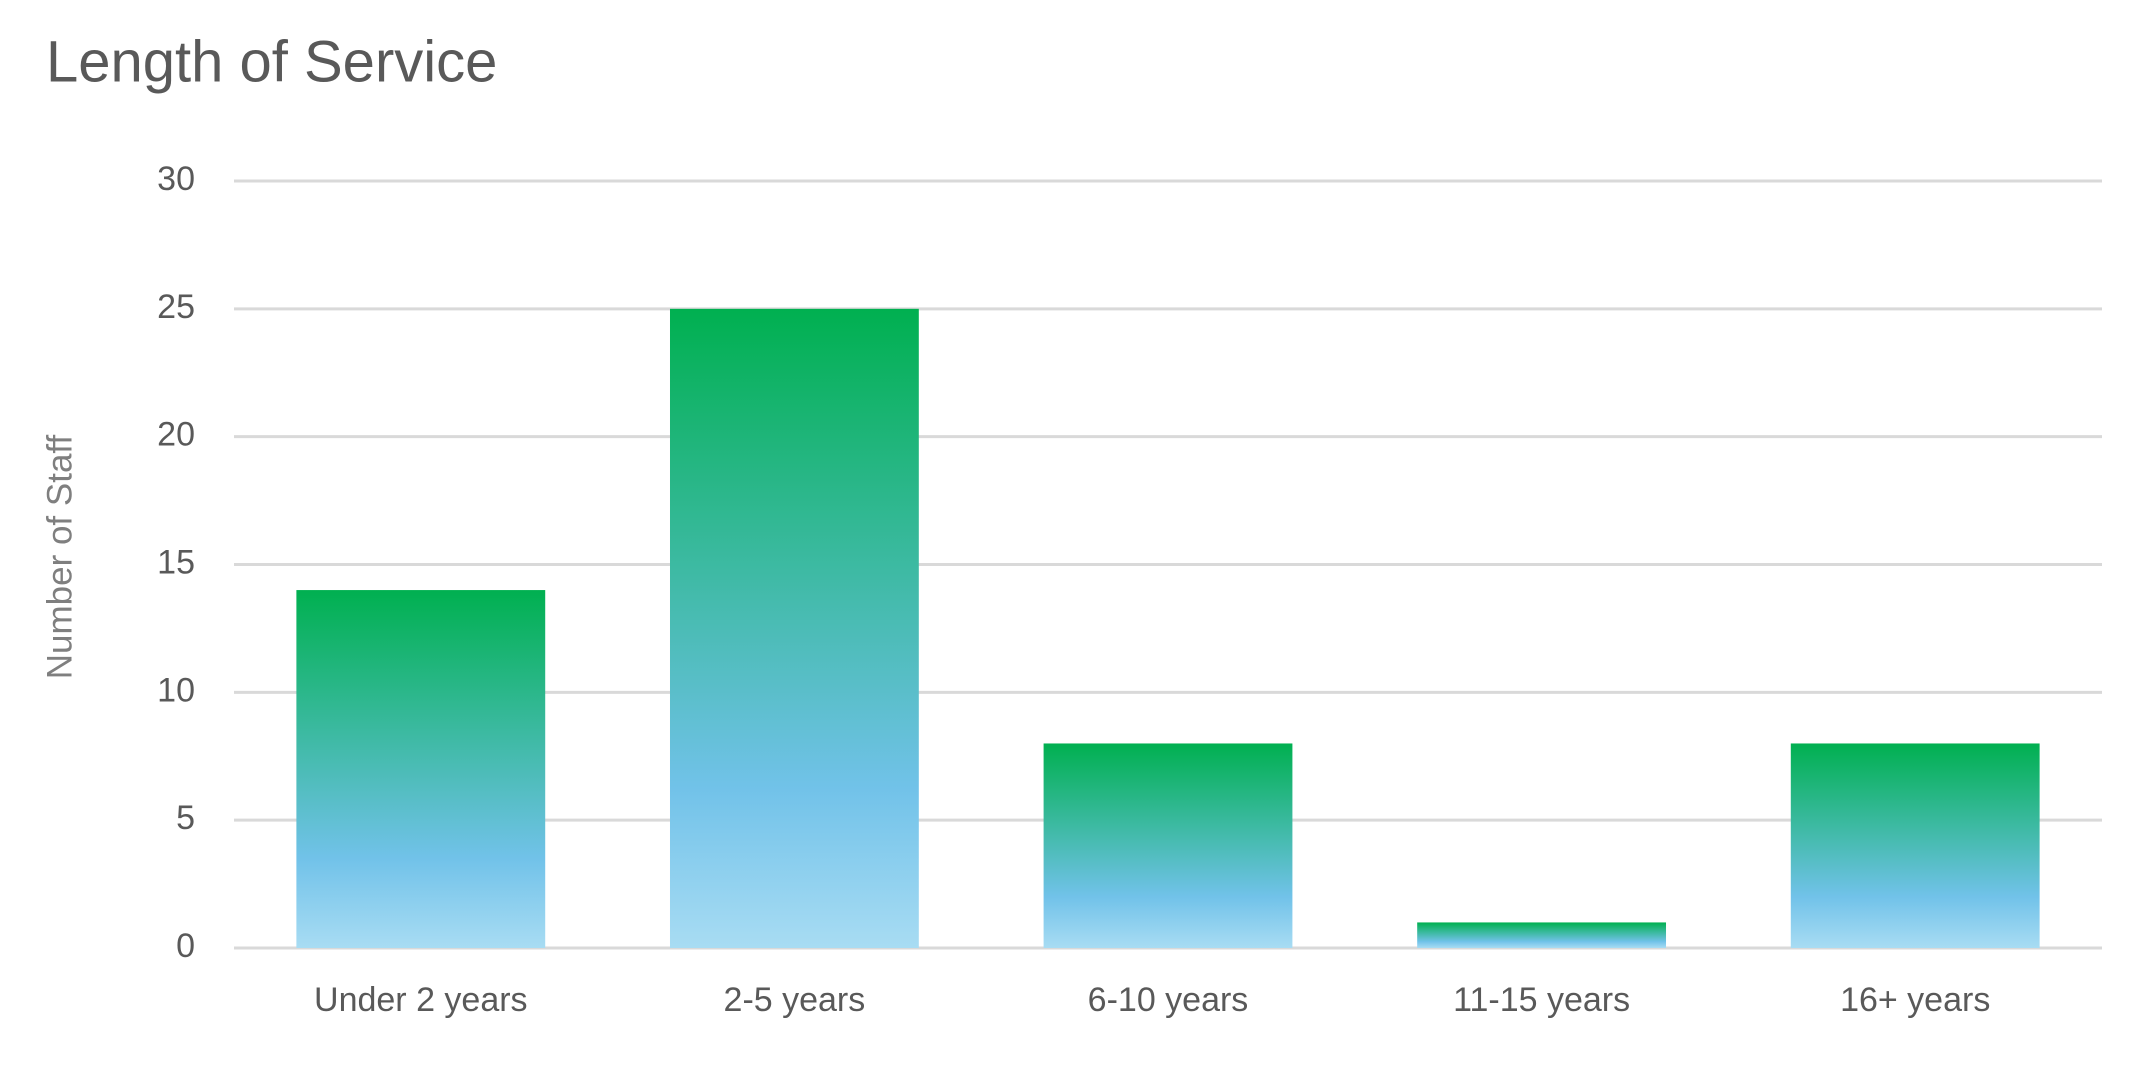 The width and height of the screenshot is (2155, 1072). Describe the element at coordinates (176, 307) in the screenshot. I see `y-tick-label: 25` at that location.